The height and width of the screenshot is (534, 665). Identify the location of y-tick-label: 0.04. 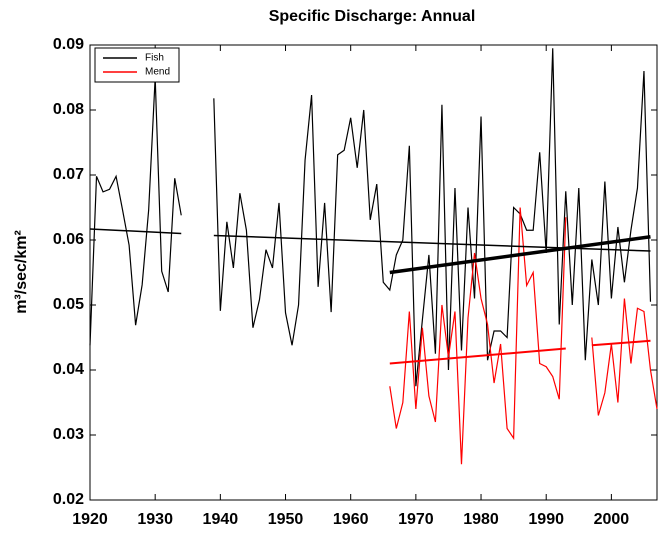
(68, 369).